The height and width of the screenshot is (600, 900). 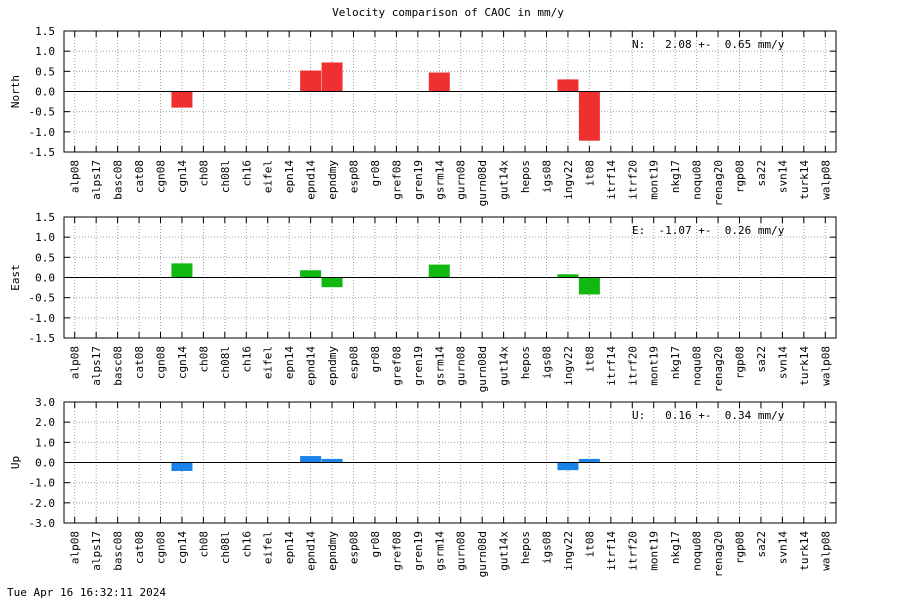 What do you see at coordinates (311, 551) in the screenshot?
I see `panel-3-xtick-label-epnd14: epnd14` at bounding box center [311, 551].